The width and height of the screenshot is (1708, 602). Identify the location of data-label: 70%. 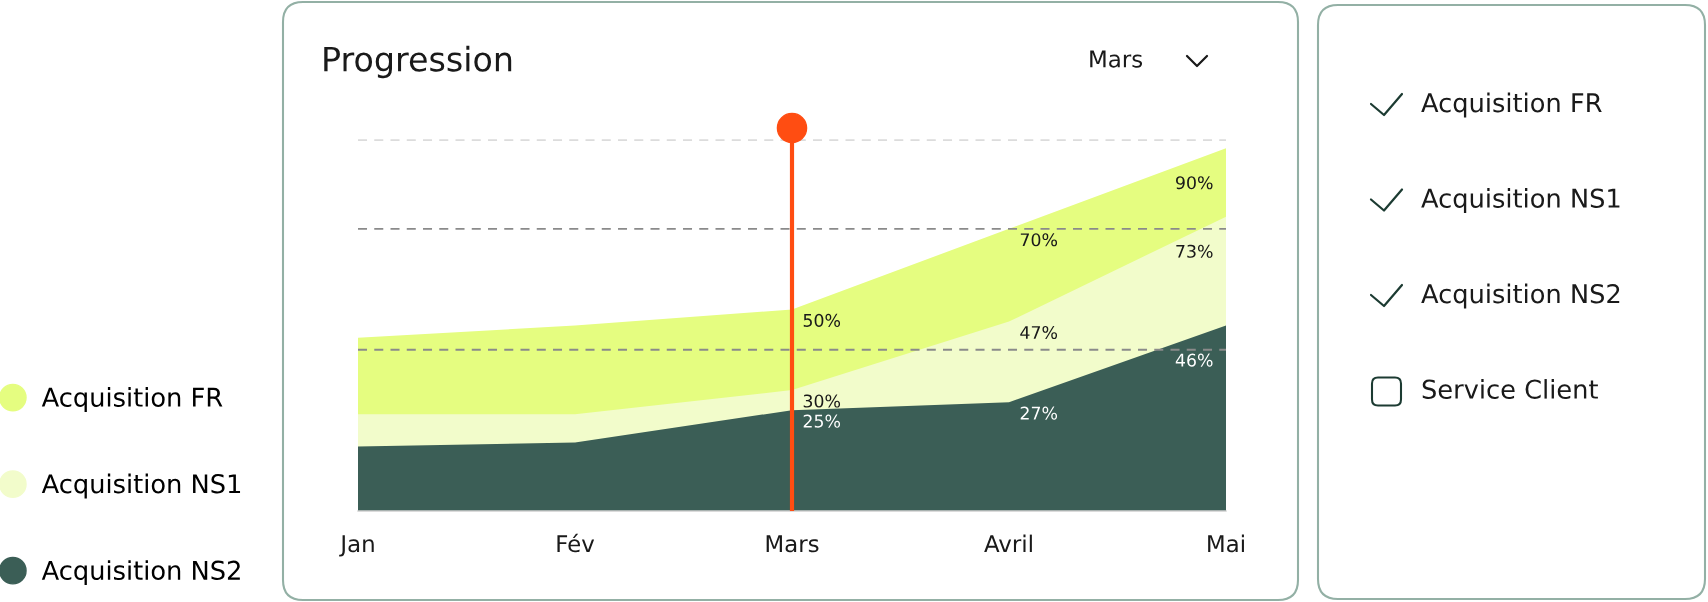
(1039, 240).